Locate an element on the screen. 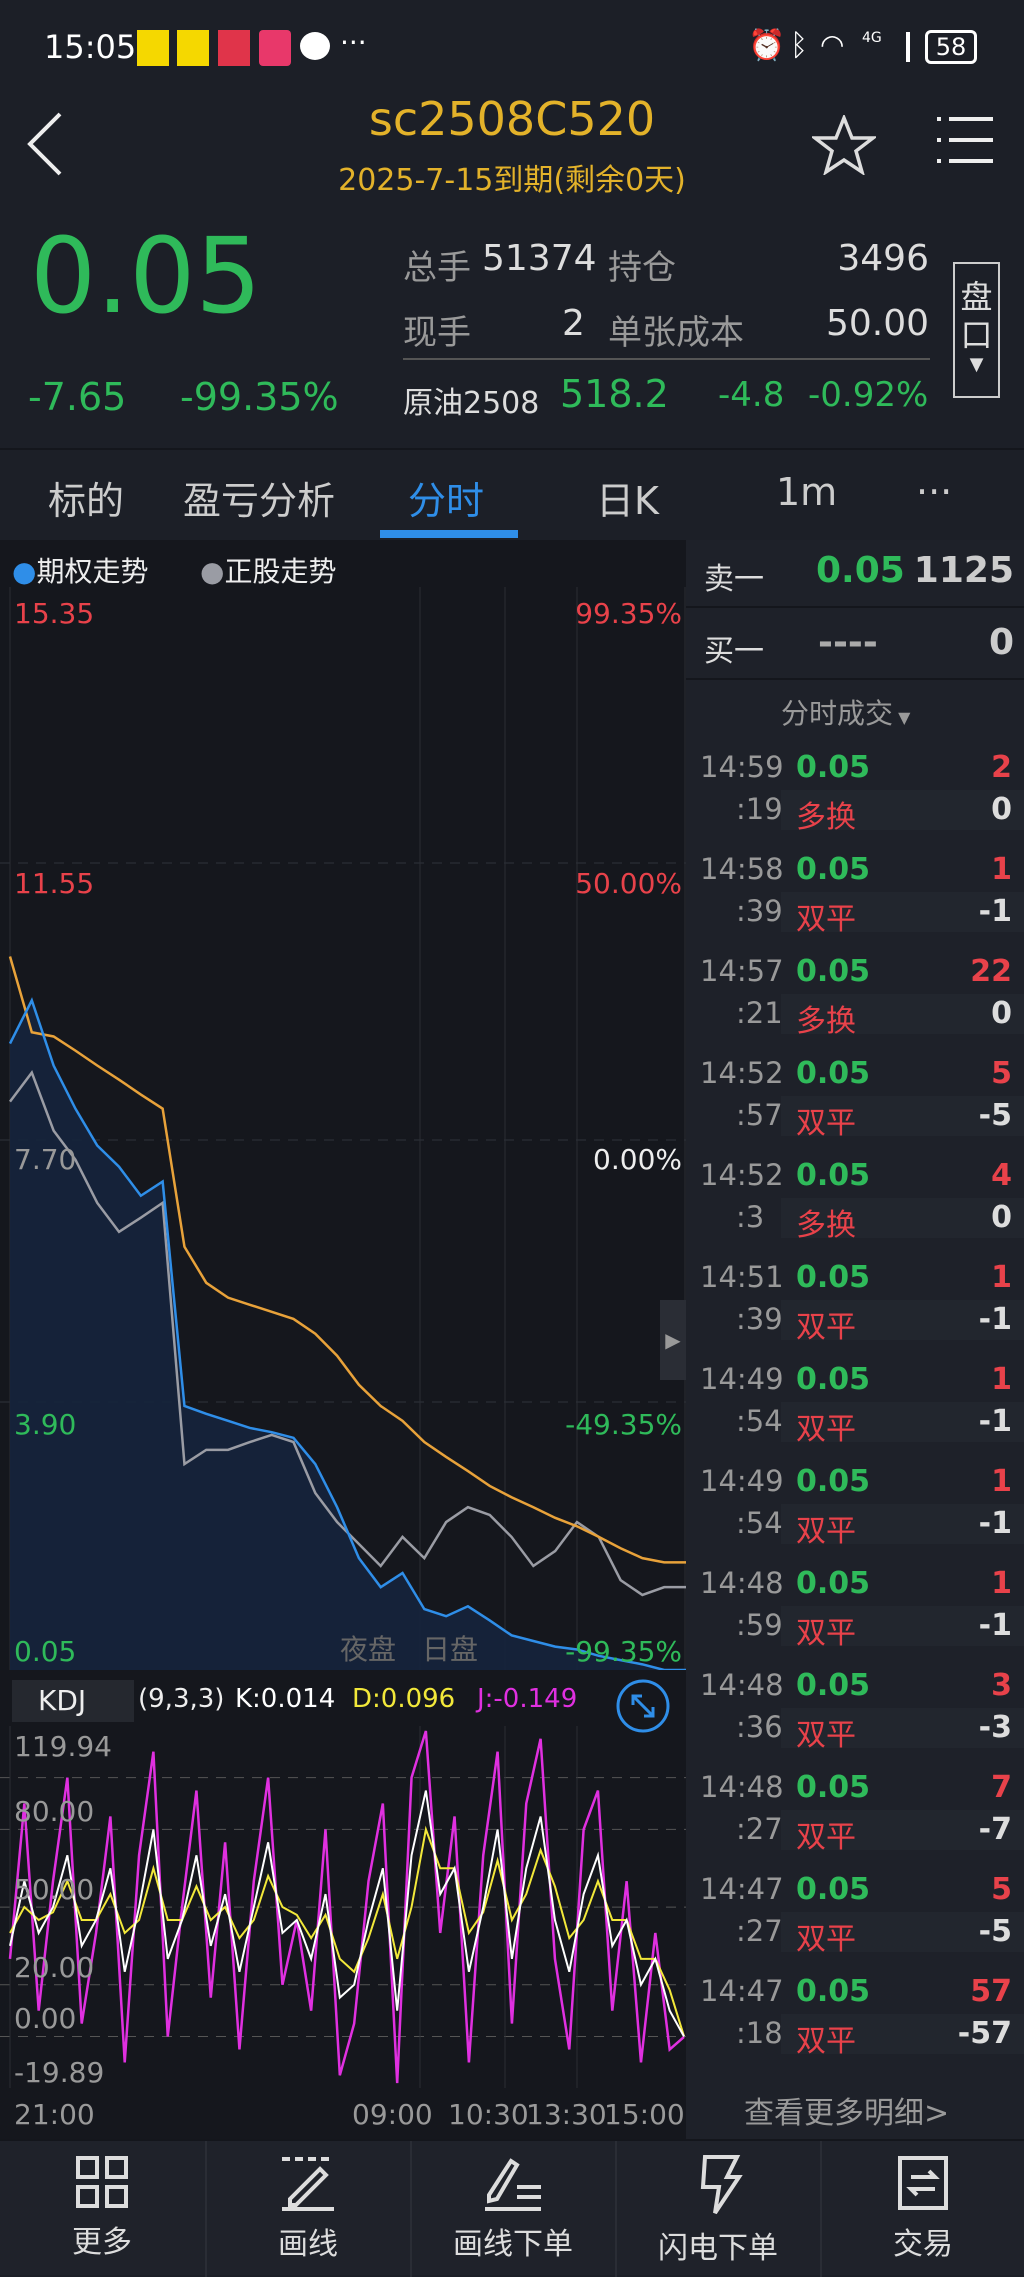  panel-label: 盘口 is located at coordinates (976, 316).